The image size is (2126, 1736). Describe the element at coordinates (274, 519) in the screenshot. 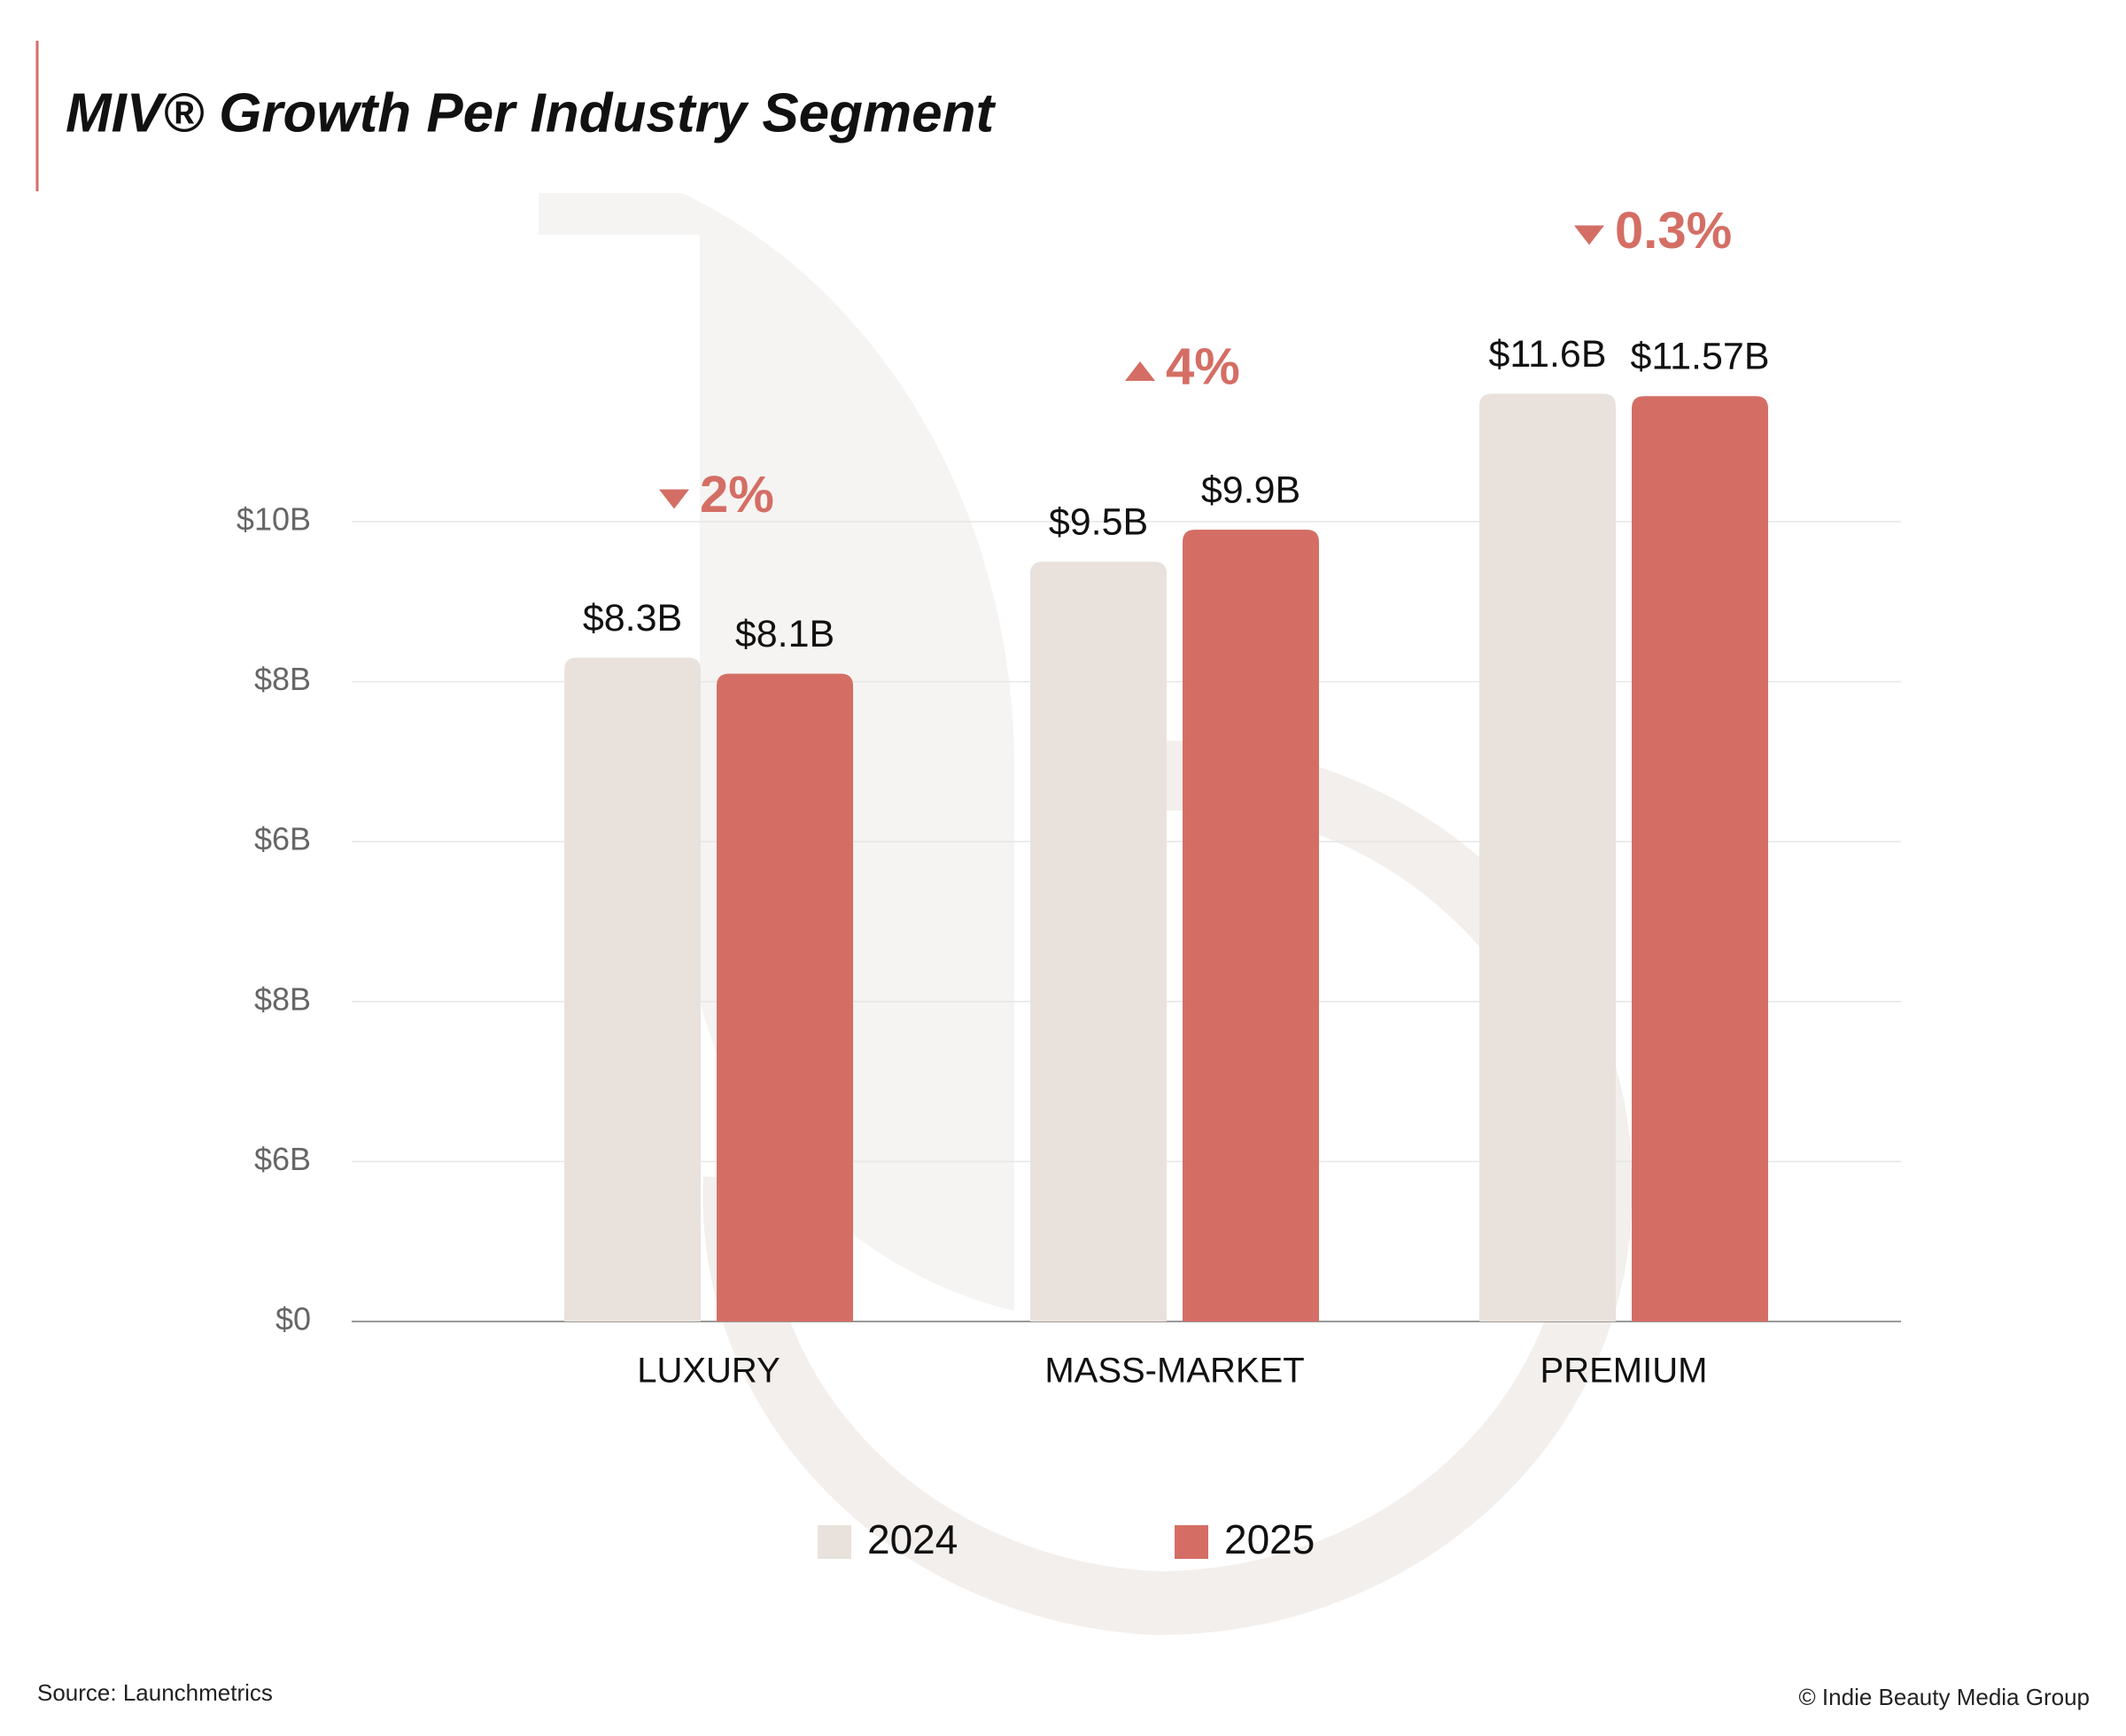

I see `y-tick-label: $10B` at that location.